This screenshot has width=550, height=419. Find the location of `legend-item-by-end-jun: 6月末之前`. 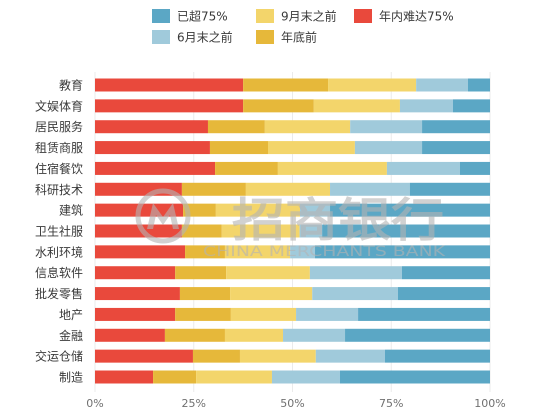

legend-item-by-end-jun: 6月末之前 is located at coordinates (192, 37).